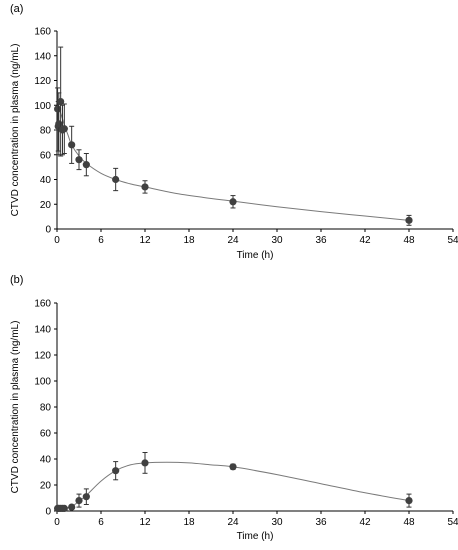 The height and width of the screenshot is (550, 458). What do you see at coordinates (16, 280) in the screenshot?
I see `panel-label: (b)` at bounding box center [16, 280].